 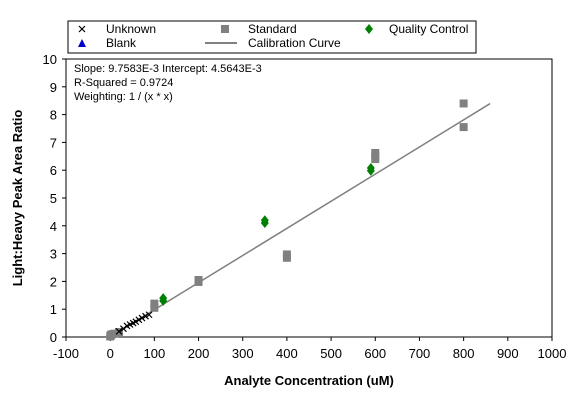 I want to click on x-tick-label: 500, so click(x=331, y=353).